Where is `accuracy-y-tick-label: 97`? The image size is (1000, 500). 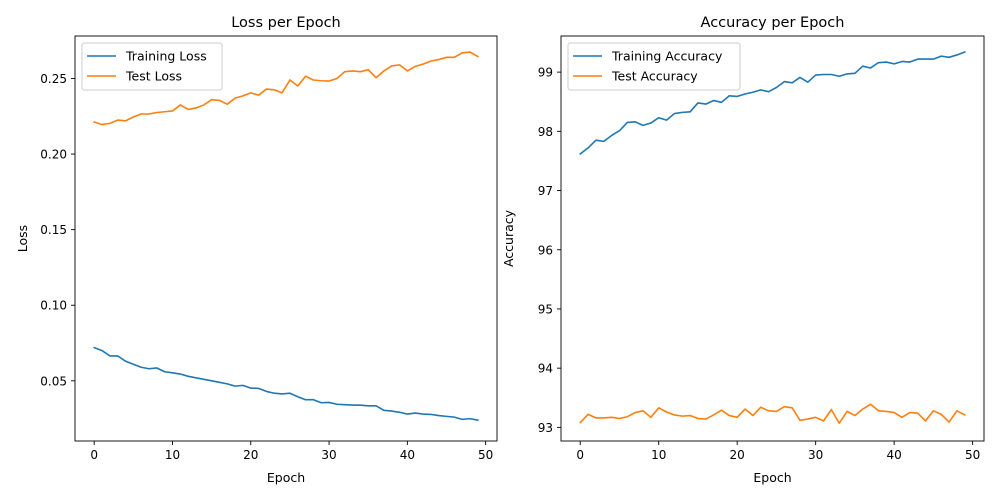
accuracy-y-tick-label: 97 is located at coordinates (545, 191).